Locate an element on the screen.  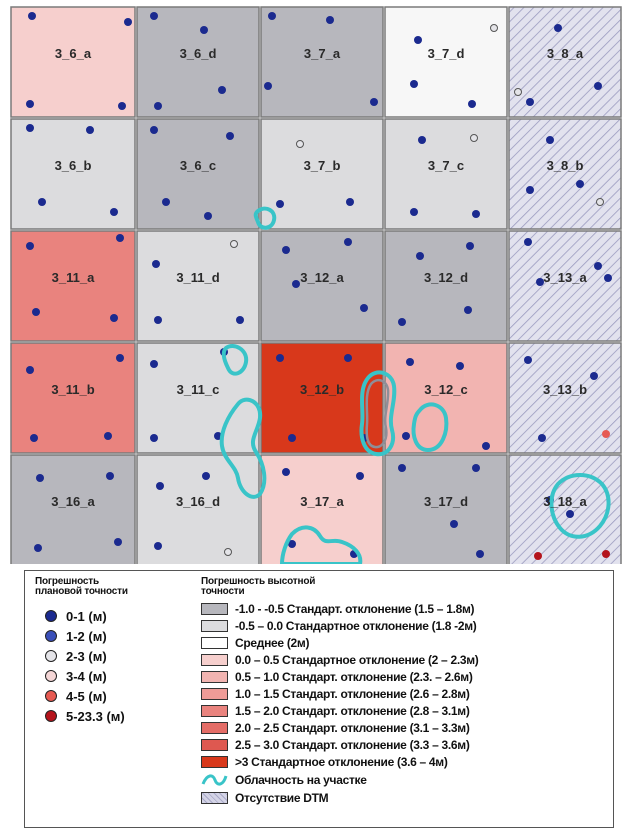
tile-label: 3_11_a is located at coordinates (73, 277).